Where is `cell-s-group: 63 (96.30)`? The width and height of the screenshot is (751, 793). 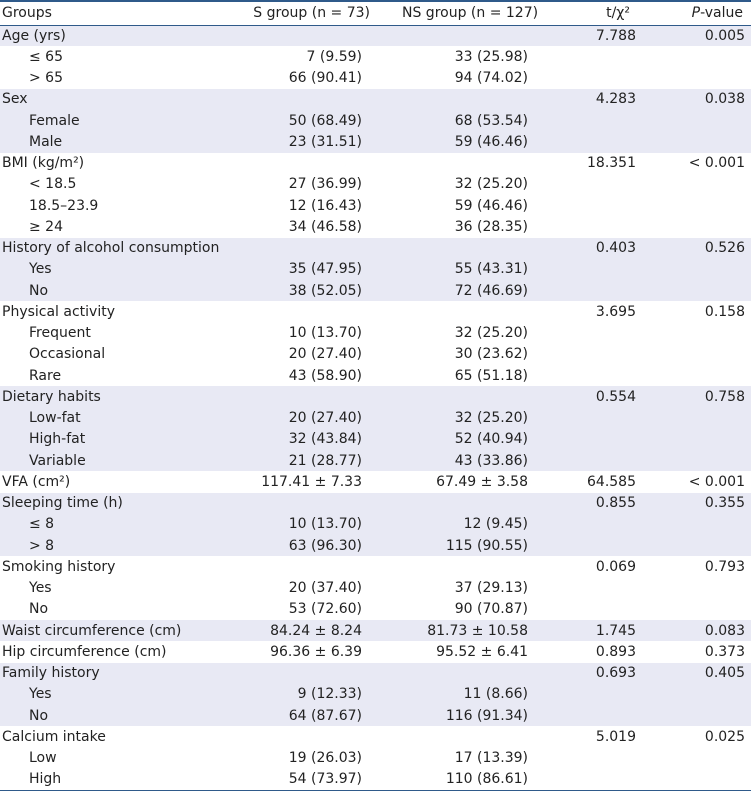
cell-s-group: 63 (96.30) is located at coordinates (315, 546).